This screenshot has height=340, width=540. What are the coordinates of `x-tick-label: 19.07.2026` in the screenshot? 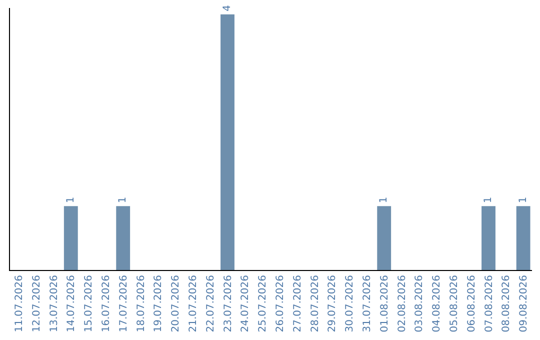 It's located at (158, 303).